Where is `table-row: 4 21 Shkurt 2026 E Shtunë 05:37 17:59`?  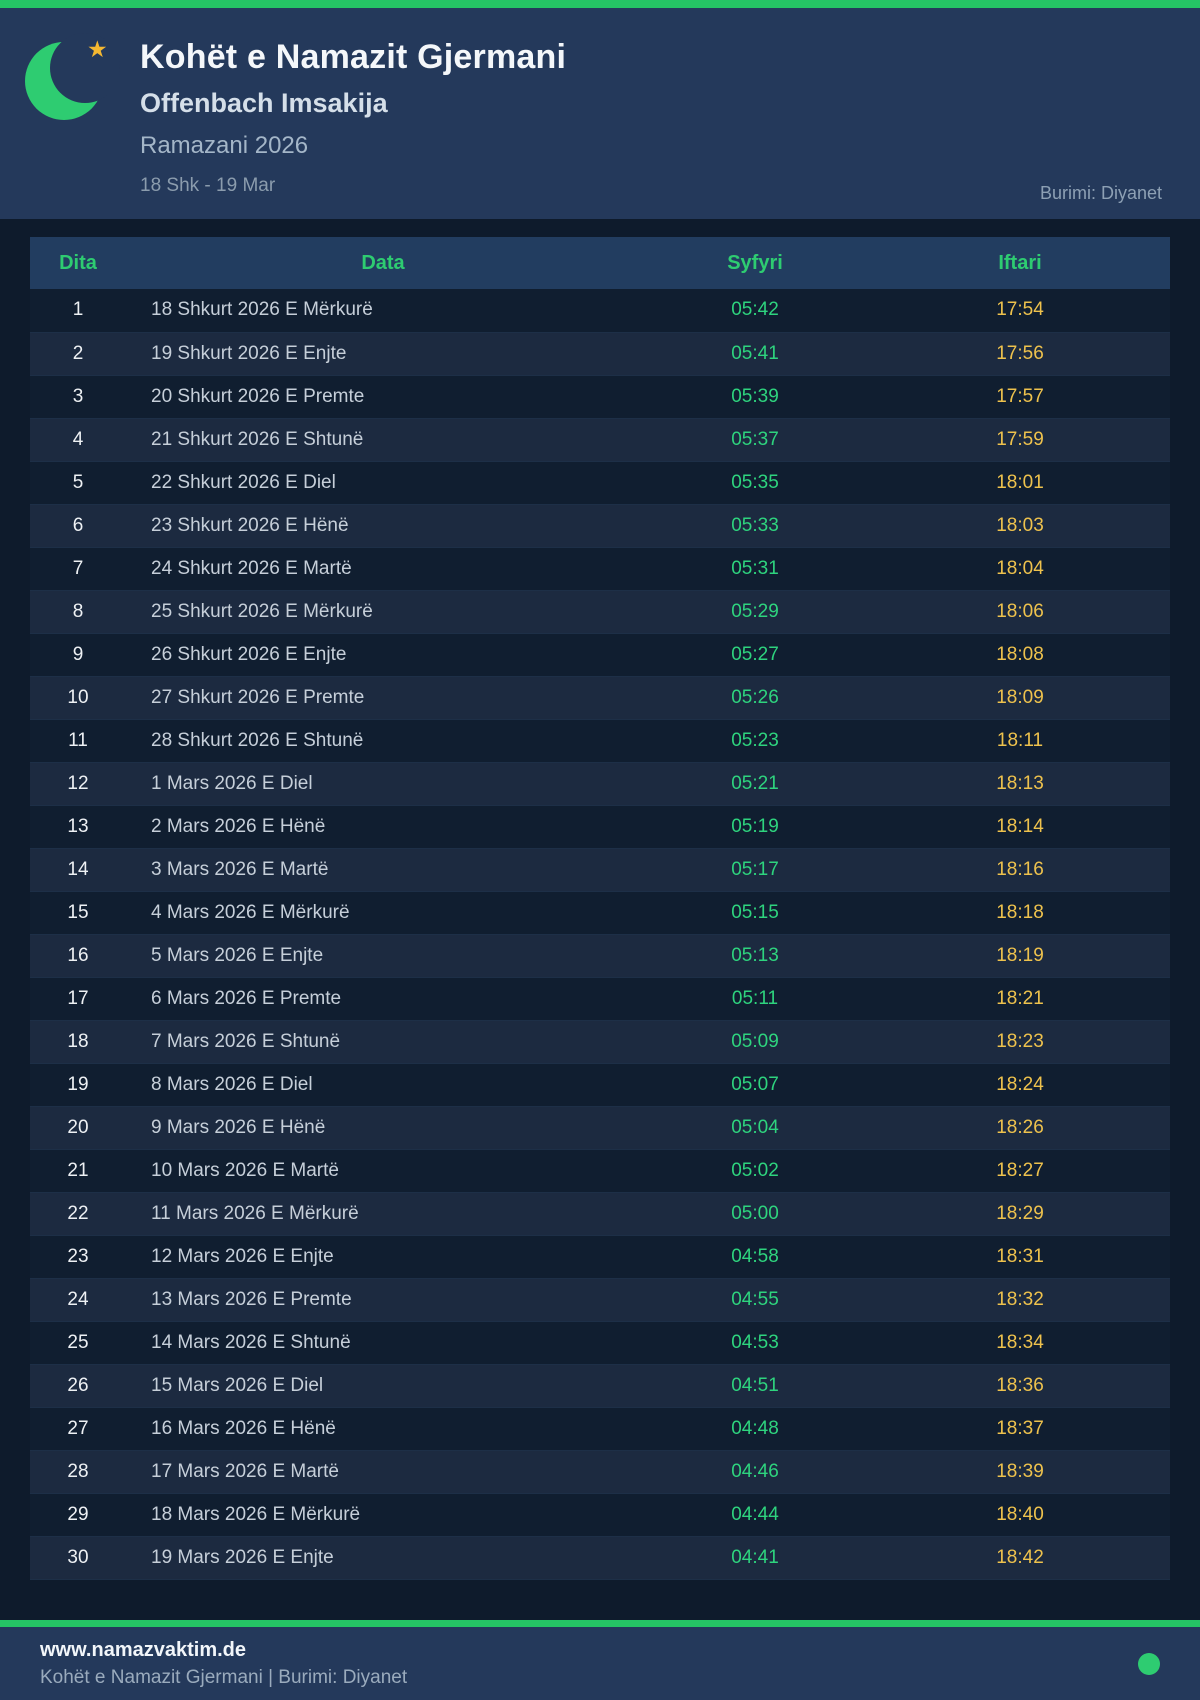
table-row: 4 21 Shkurt 2026 E Shtunë 05:37 17:59 is located at coordinates (600, 440).